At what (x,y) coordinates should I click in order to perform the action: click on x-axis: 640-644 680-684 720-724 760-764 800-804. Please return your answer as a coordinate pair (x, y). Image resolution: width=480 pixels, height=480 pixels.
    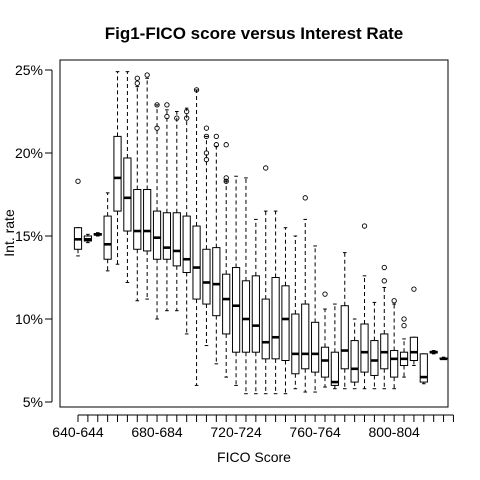
    Looking at the image, I should click on (253, 427).